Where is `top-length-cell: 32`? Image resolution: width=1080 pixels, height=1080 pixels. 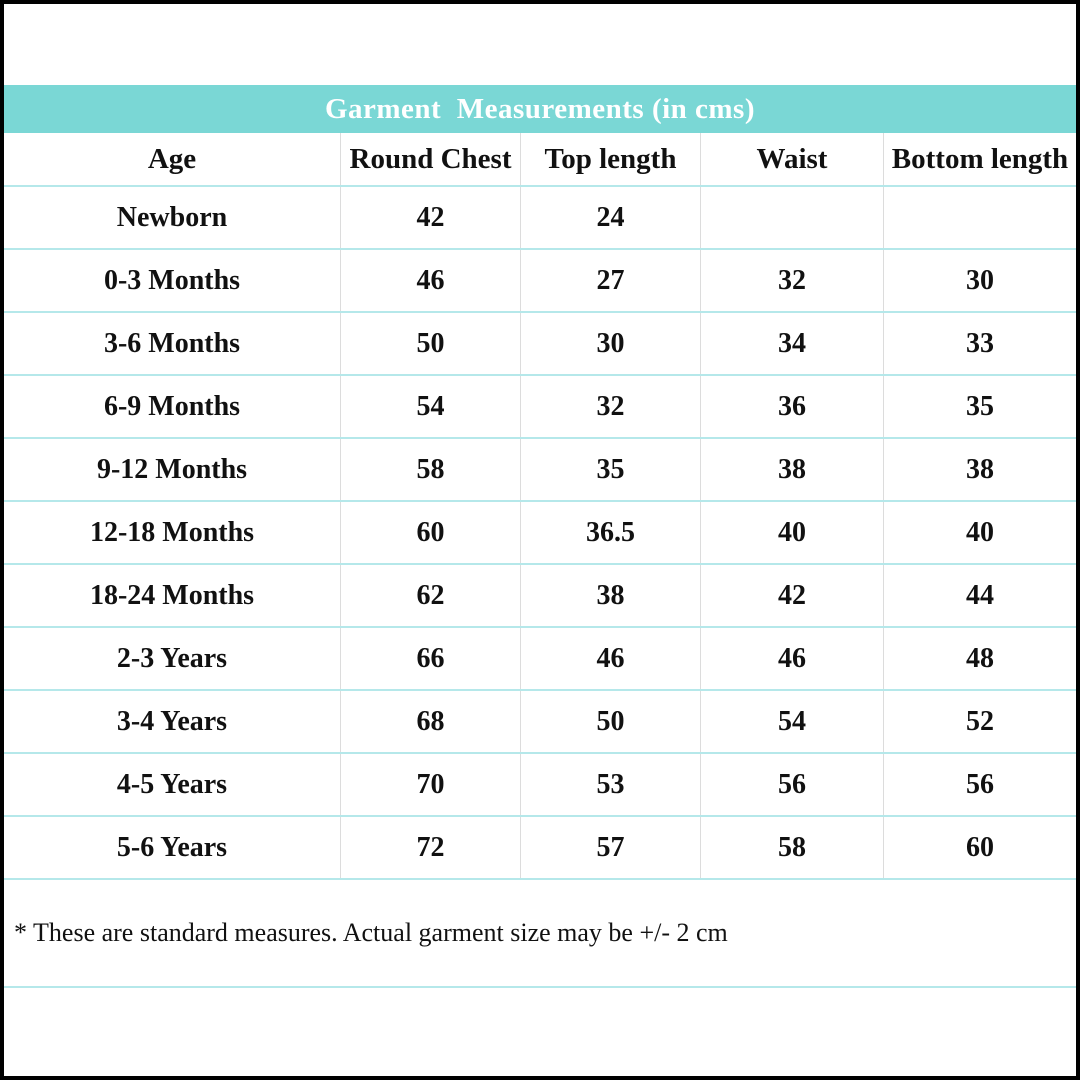 top-length-cell: 32 is located at coordinates (610, 406).